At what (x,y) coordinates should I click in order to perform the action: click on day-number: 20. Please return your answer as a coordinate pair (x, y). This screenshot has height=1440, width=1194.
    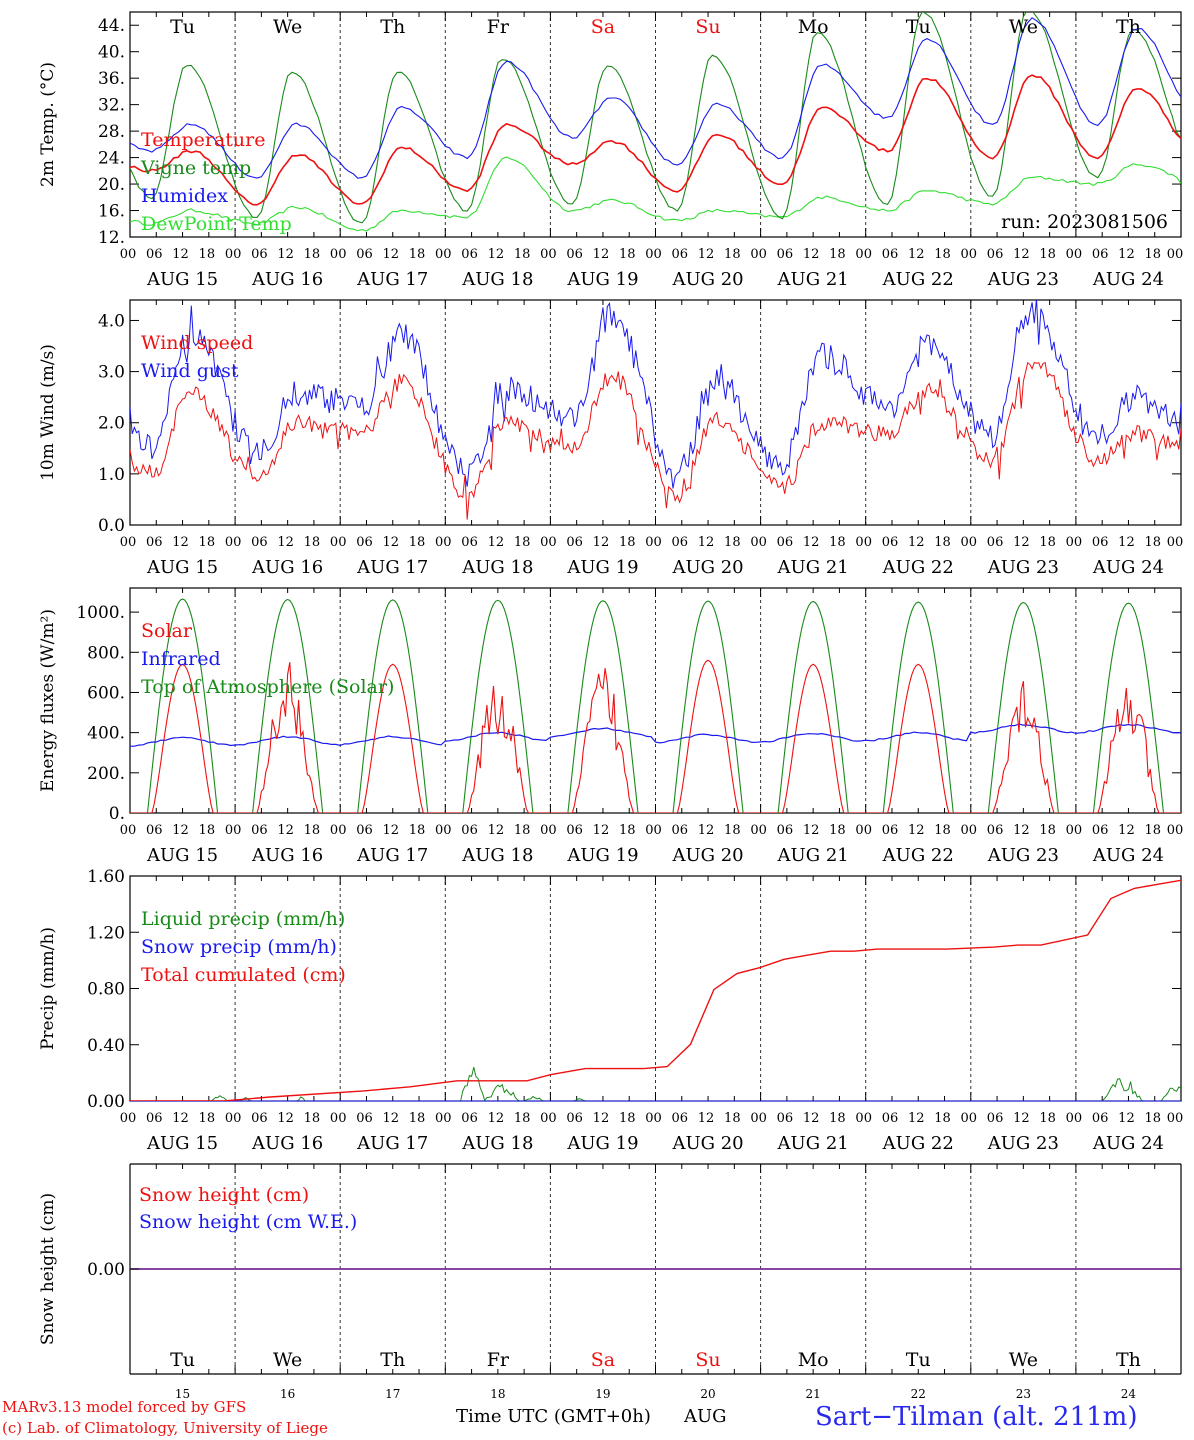
    Looking at the image, I should click on (707, 1394).